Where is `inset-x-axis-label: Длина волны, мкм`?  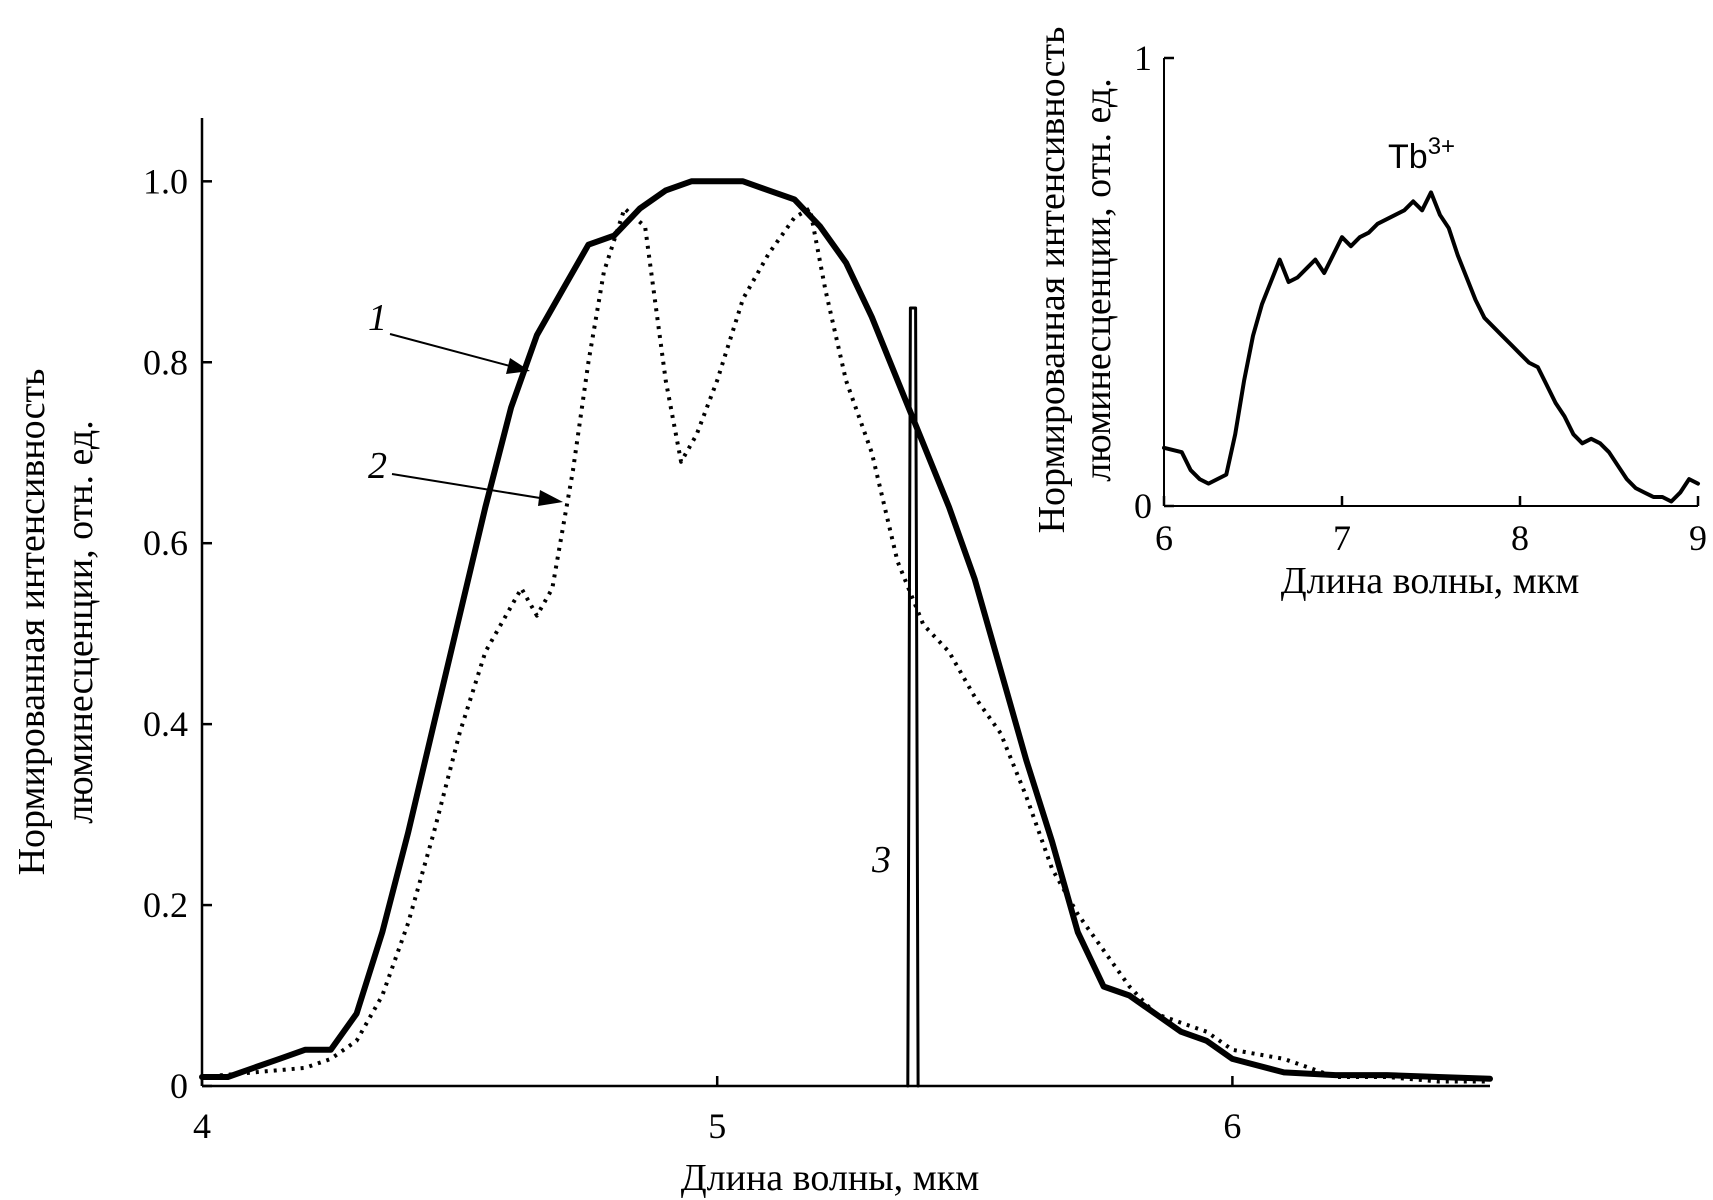 inset-x-axis-label: Длина волны, мкм is located at coordinates (1430, 581).